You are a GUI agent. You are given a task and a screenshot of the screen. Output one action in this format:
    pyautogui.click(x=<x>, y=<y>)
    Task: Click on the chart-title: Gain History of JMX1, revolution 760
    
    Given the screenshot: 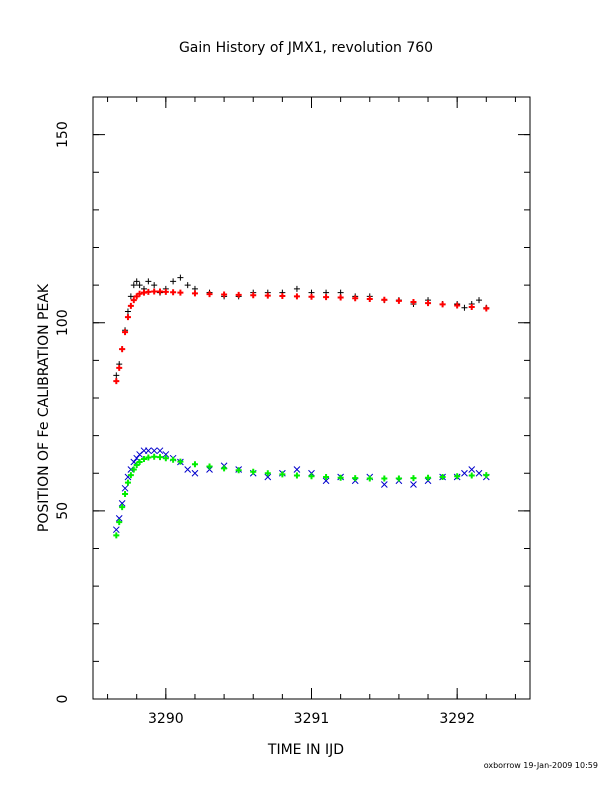 What is the action you would take?
    pyautogui.click(x=306, y=48)
    